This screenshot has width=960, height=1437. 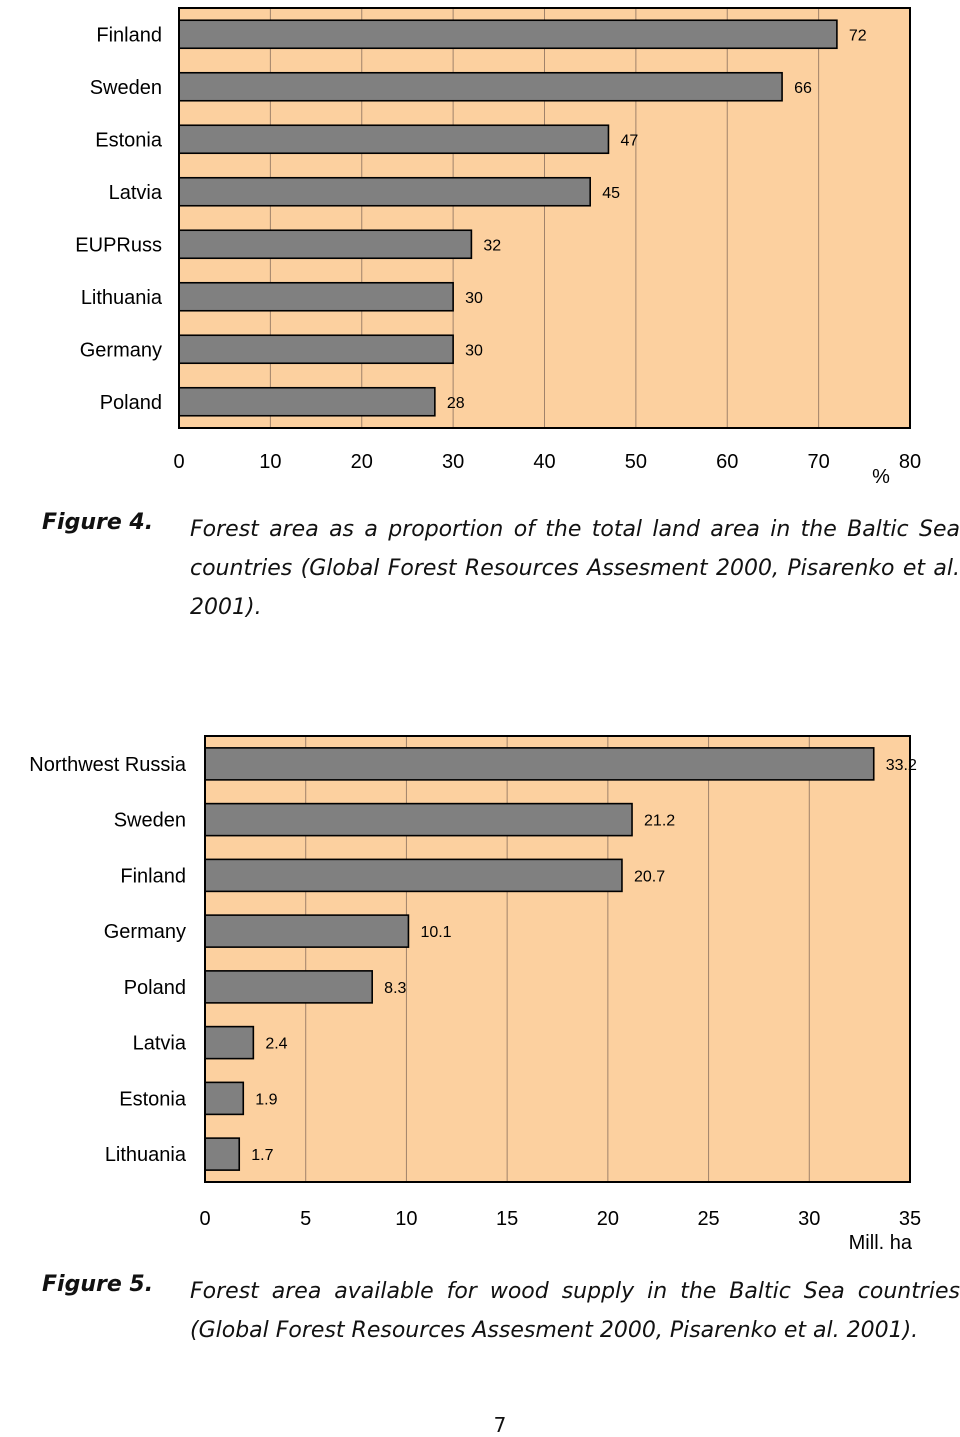 What do you see at coordinates (492, 245) in the screenshot?
I see `data-label: 32` at bounding box center [492, 245].